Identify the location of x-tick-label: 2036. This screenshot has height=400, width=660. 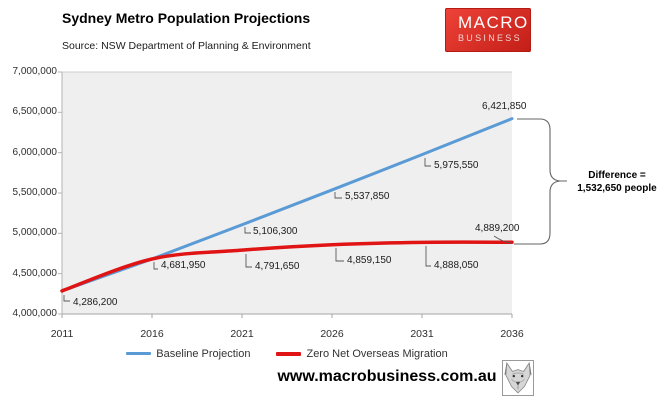
(512, 334).